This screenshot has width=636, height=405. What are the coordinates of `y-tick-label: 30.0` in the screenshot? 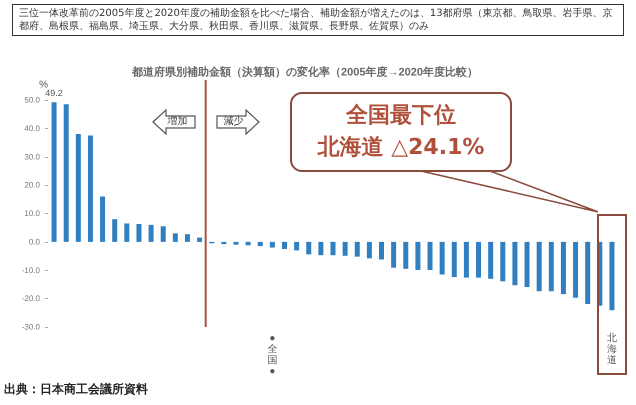 It's located at (32, 157).